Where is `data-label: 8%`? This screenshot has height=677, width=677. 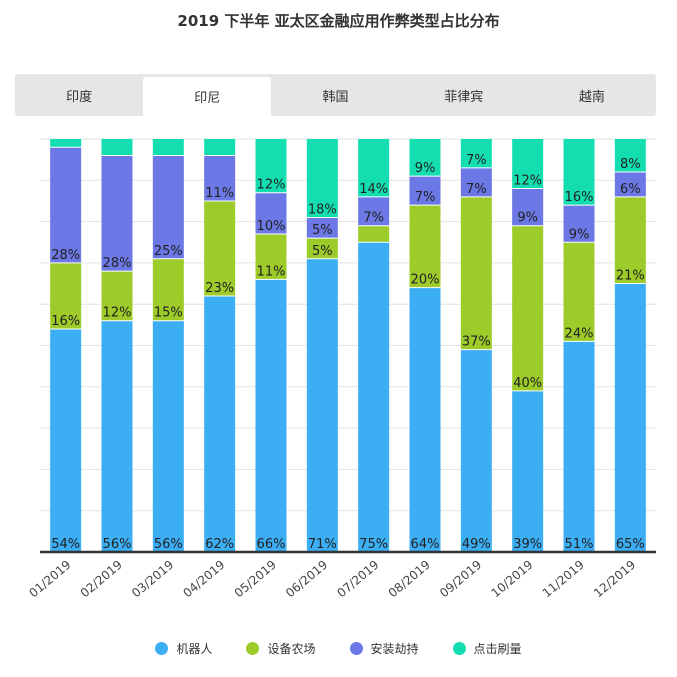 data-label: 8% is located at coordinates (630, 164).